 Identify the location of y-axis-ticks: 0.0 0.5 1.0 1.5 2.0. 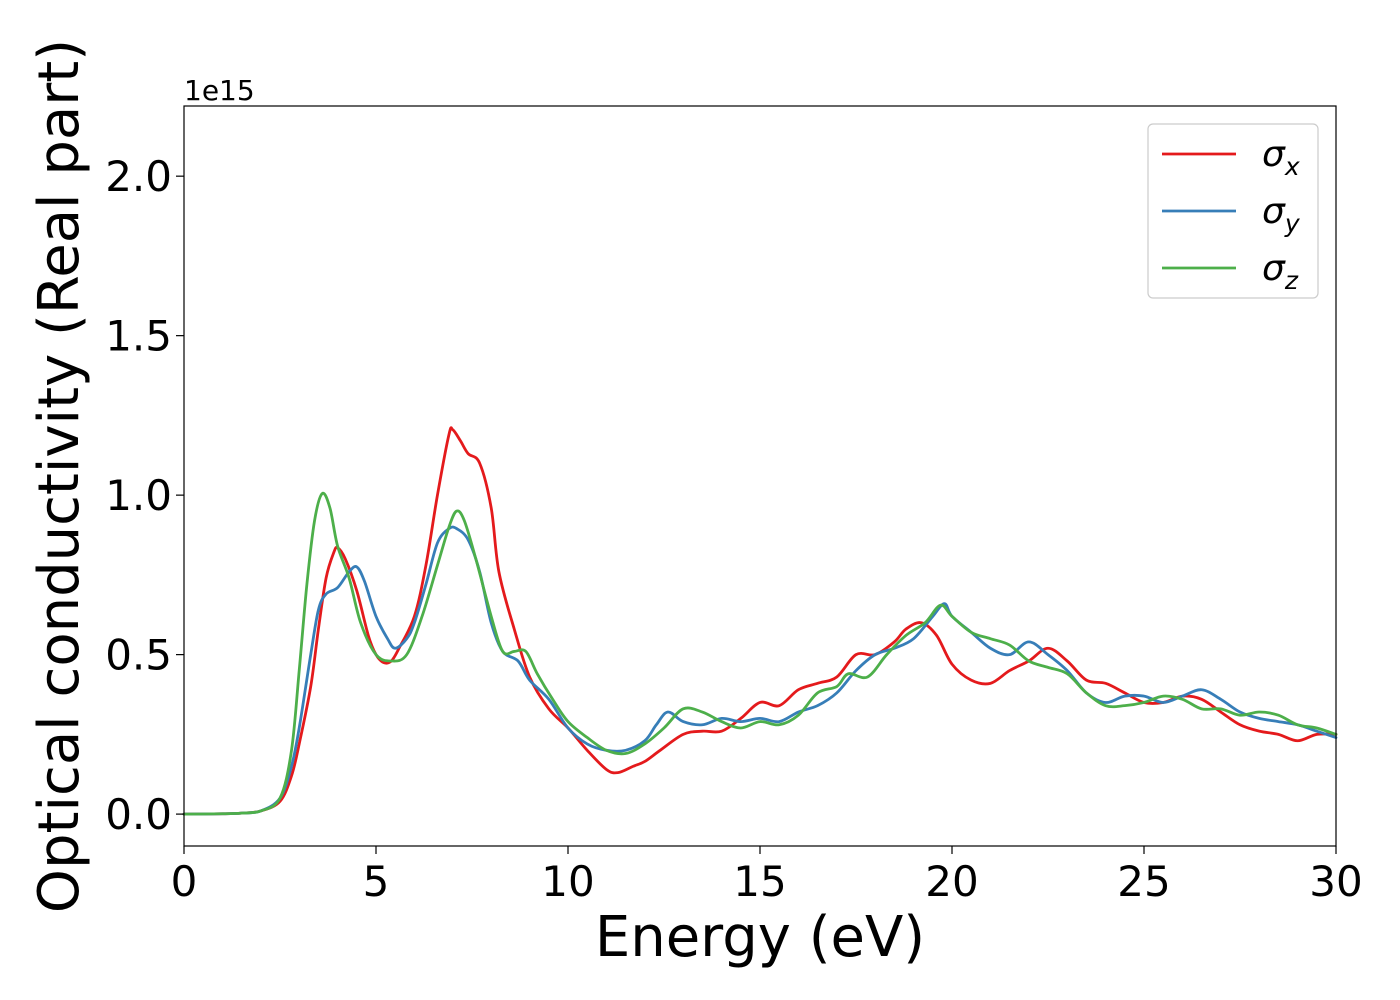
(144, 495).